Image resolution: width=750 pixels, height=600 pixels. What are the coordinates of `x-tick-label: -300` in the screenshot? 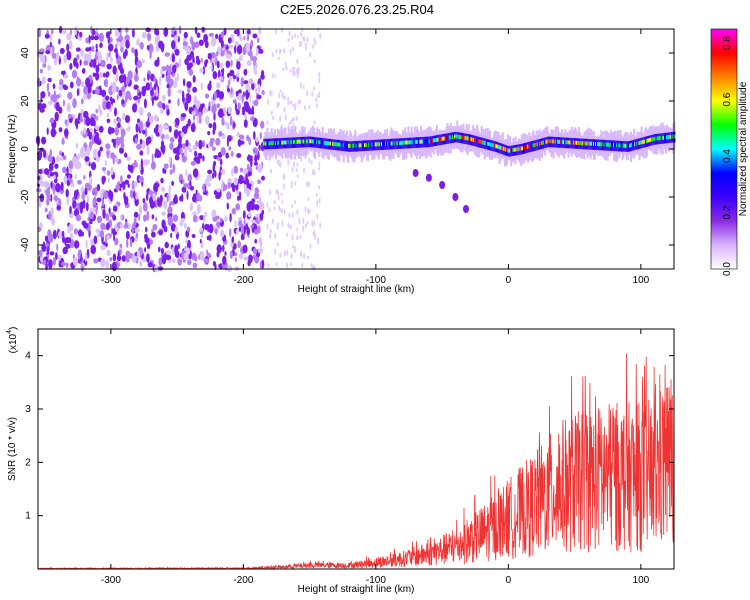 It's located at (111, 280).